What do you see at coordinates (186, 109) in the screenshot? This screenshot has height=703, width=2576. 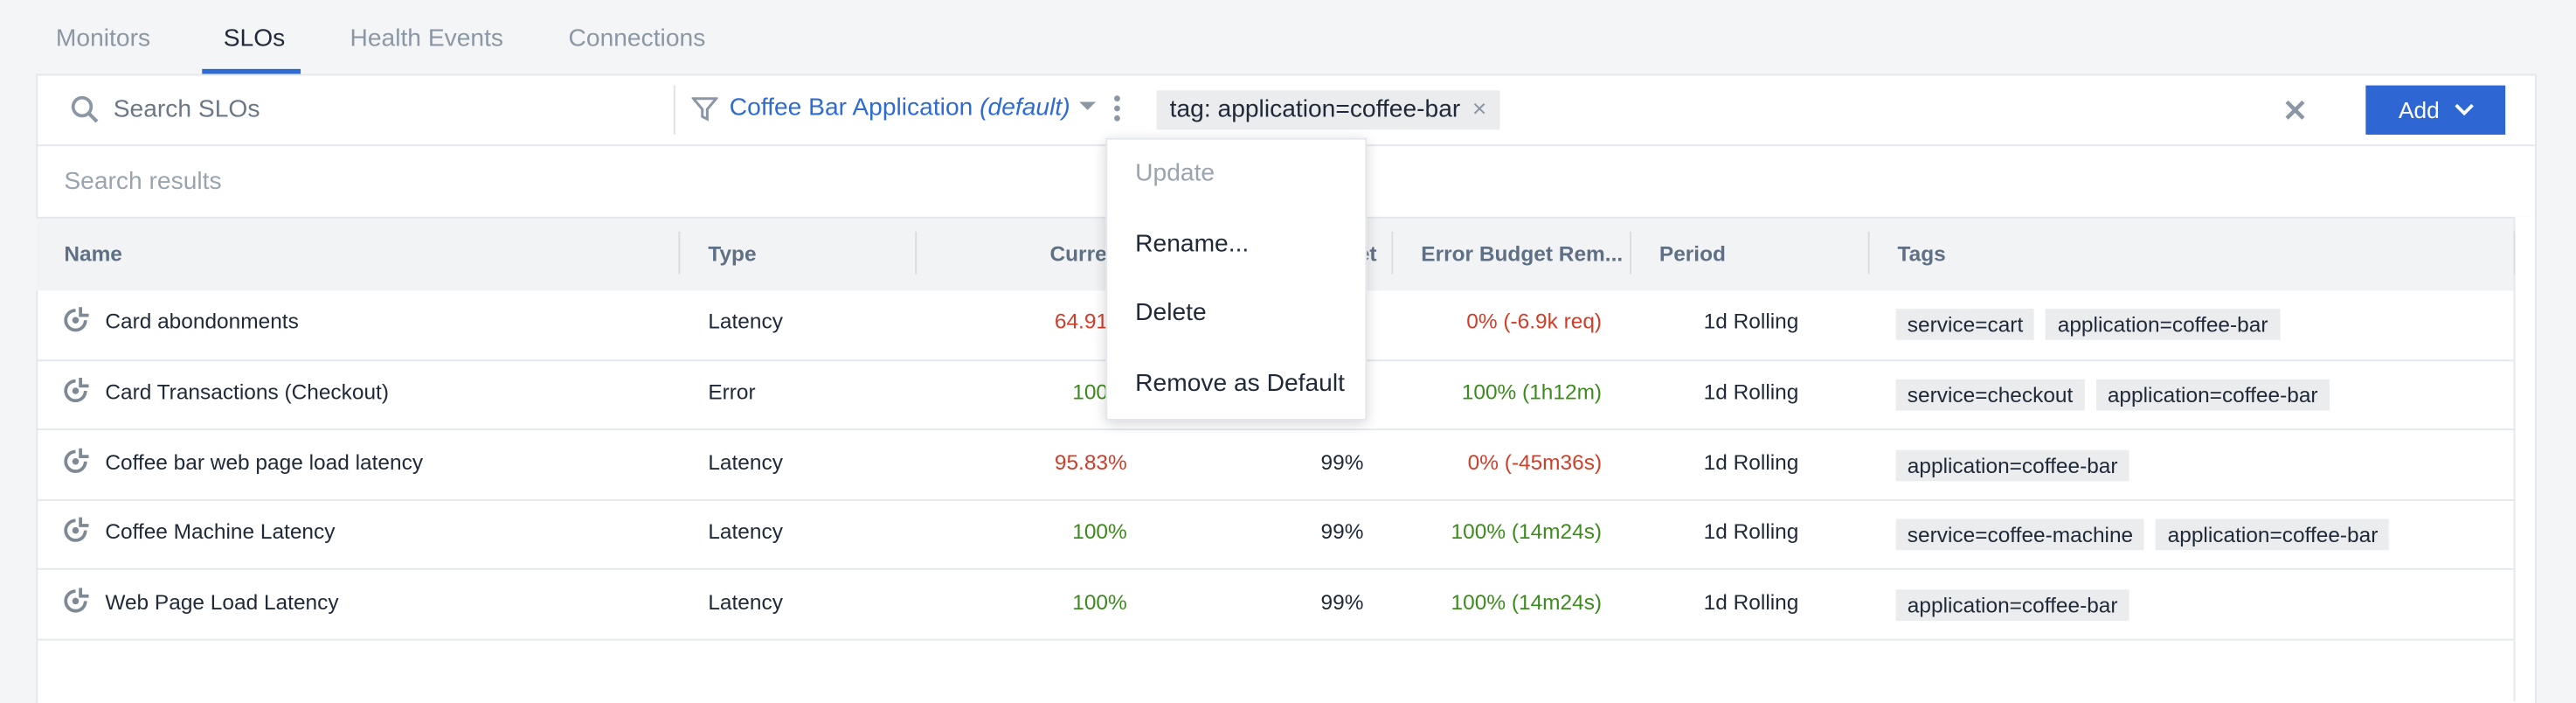 I see `search-input: Search SLOs` at bounding box center [186, 109].